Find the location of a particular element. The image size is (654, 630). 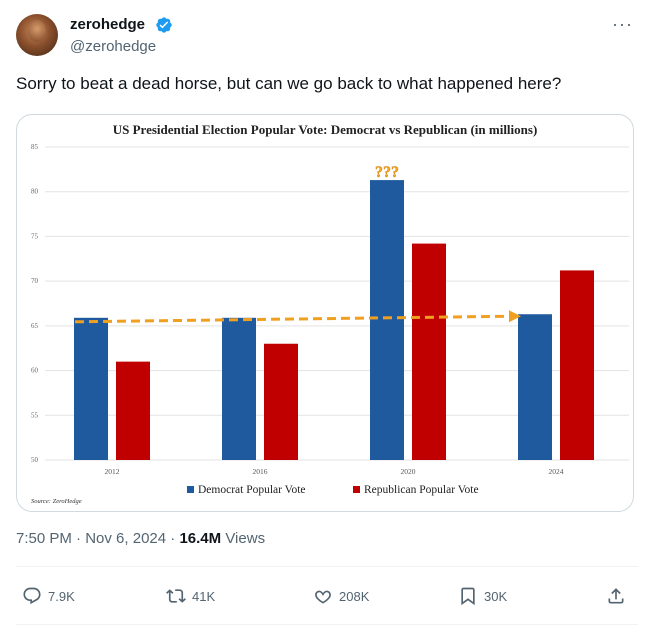

bar-republican-2020 is located at coordinates (429, 351).